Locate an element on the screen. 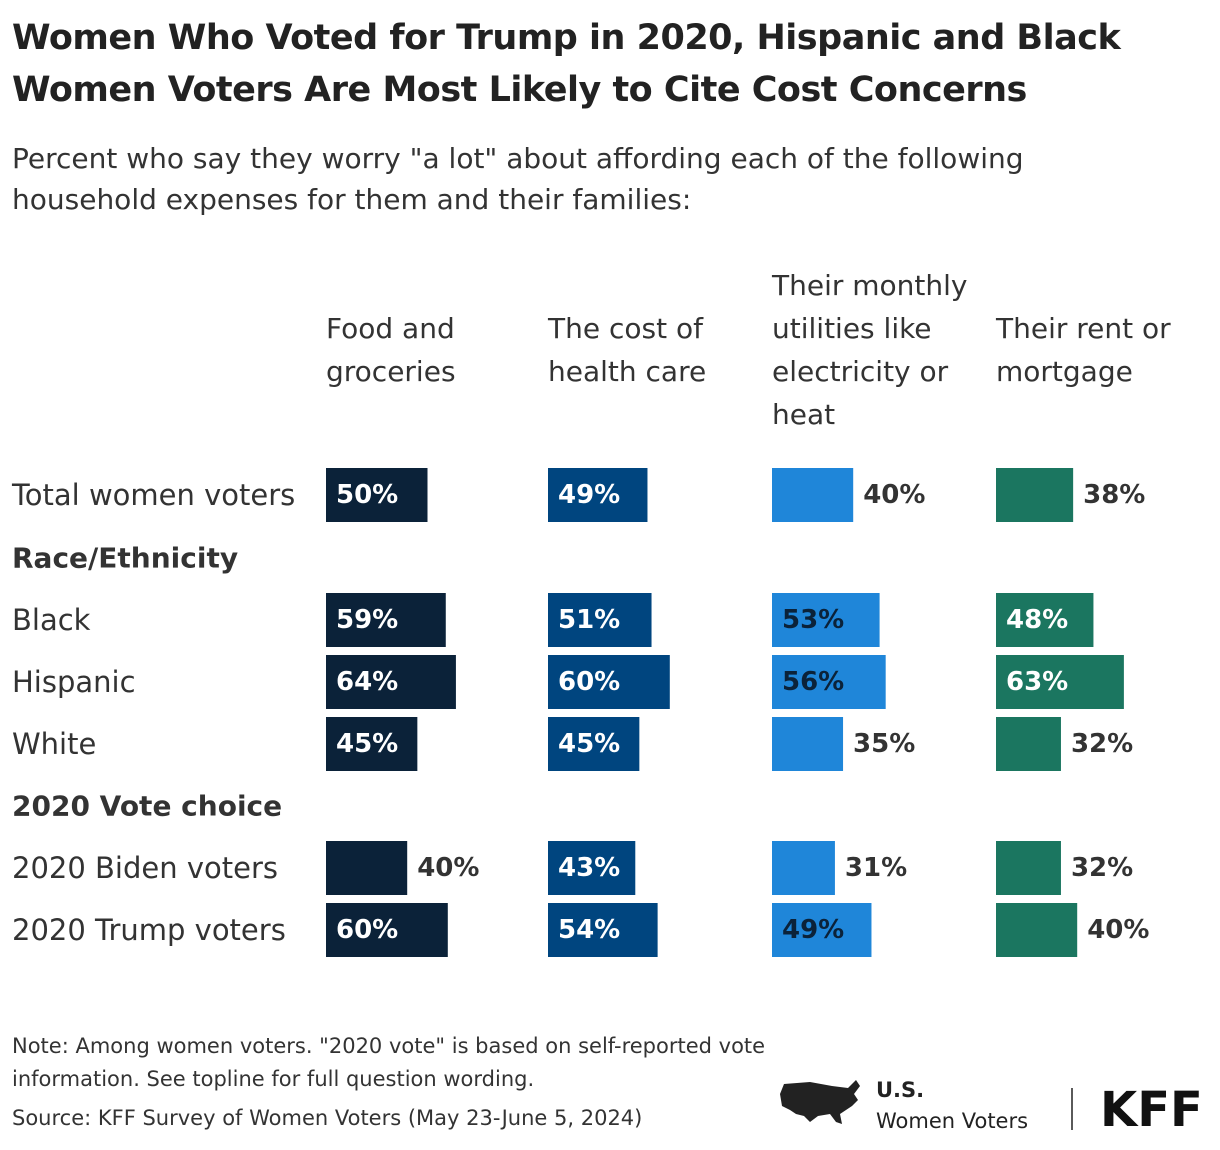 This screenshot has height=1150, width=1220. value-label: 31% is located at coordinates (876, 868).